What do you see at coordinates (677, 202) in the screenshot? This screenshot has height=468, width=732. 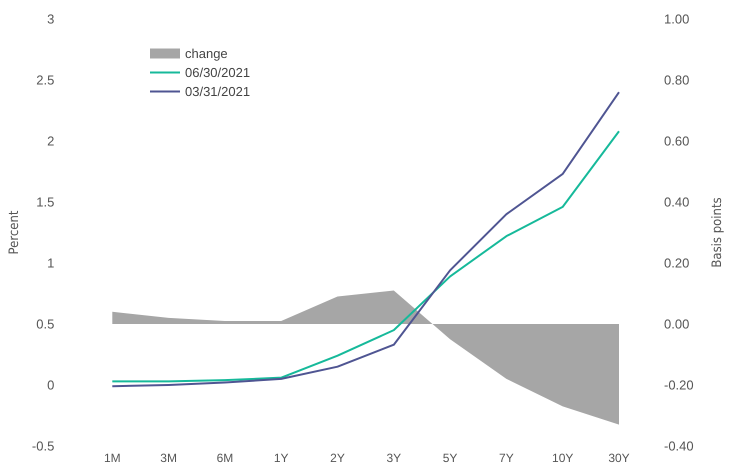 I see `y2-tick-label: 0.40` at bounding box center [677, 202].